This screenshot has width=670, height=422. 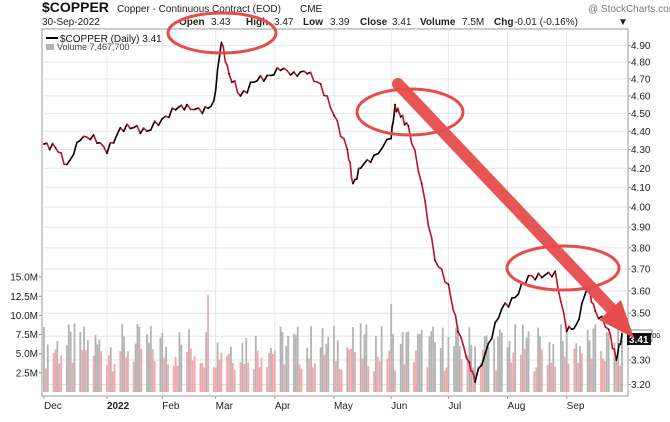 What do you see at coordinates (50, 47) in the screenshot?
I see `volume-legend-swatch` at bounding box center [50, 47].